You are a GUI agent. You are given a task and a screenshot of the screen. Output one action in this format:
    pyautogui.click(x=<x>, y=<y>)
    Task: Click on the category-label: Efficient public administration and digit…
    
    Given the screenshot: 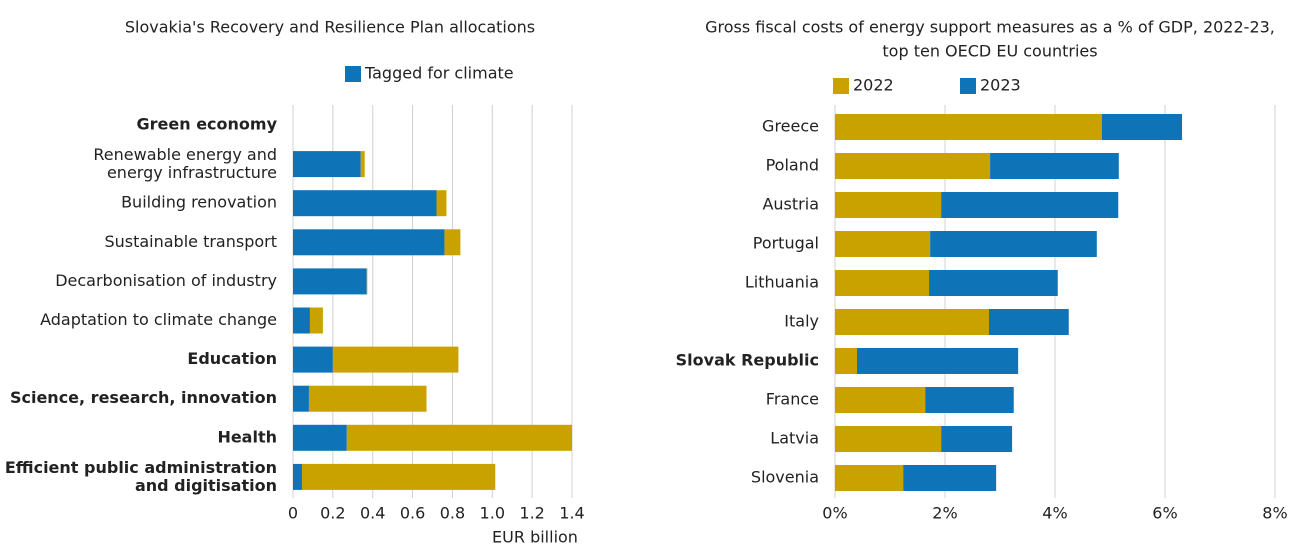 What is the action you would take?
    pyautogui.click(x=141, y=475)
    